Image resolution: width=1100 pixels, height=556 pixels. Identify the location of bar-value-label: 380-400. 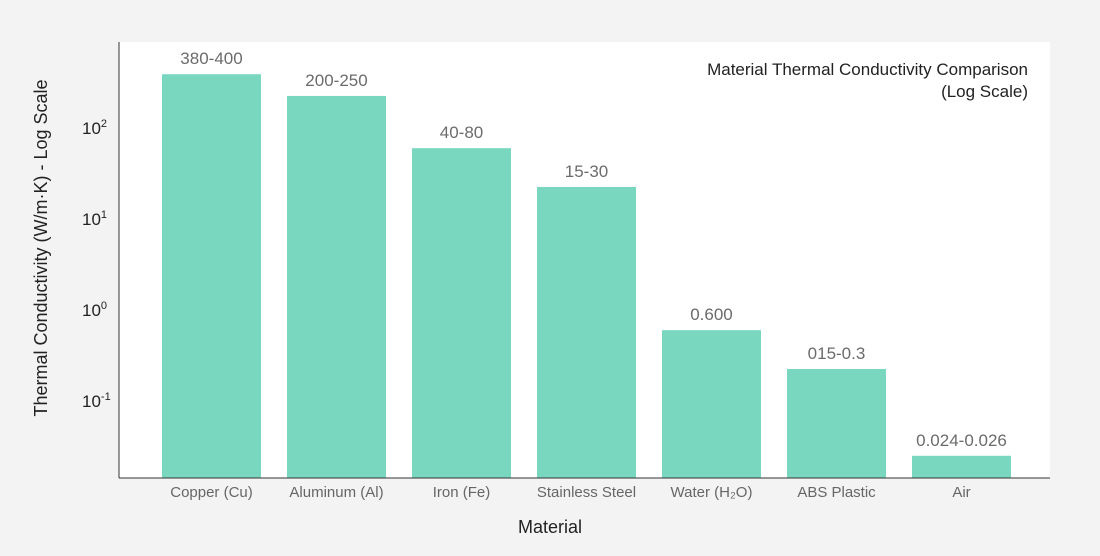
(211, 58).